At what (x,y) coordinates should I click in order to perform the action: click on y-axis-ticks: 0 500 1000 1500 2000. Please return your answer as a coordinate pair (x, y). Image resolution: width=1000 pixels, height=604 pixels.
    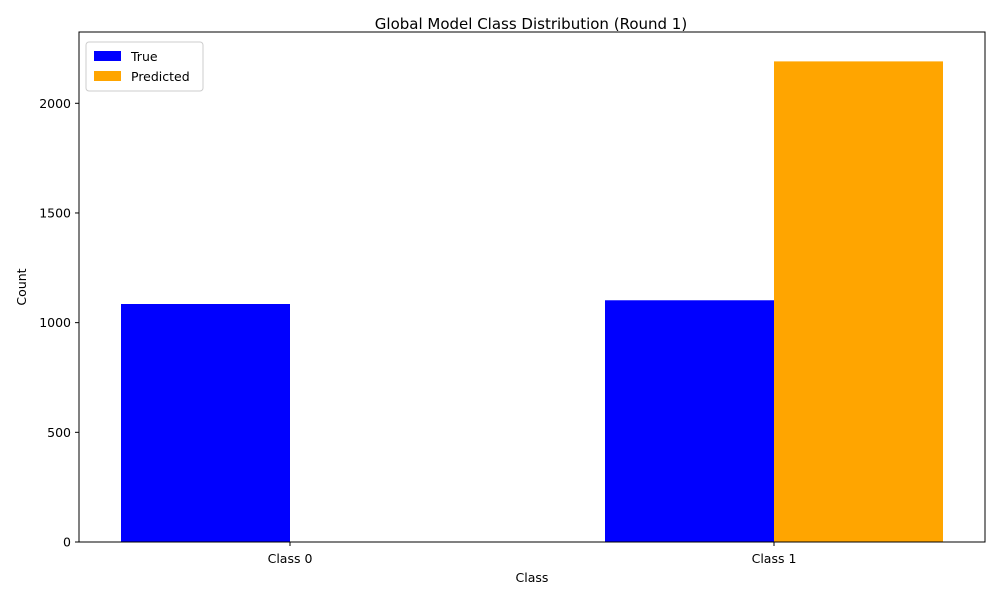
    Looking at the image, I should click on (59, 323).